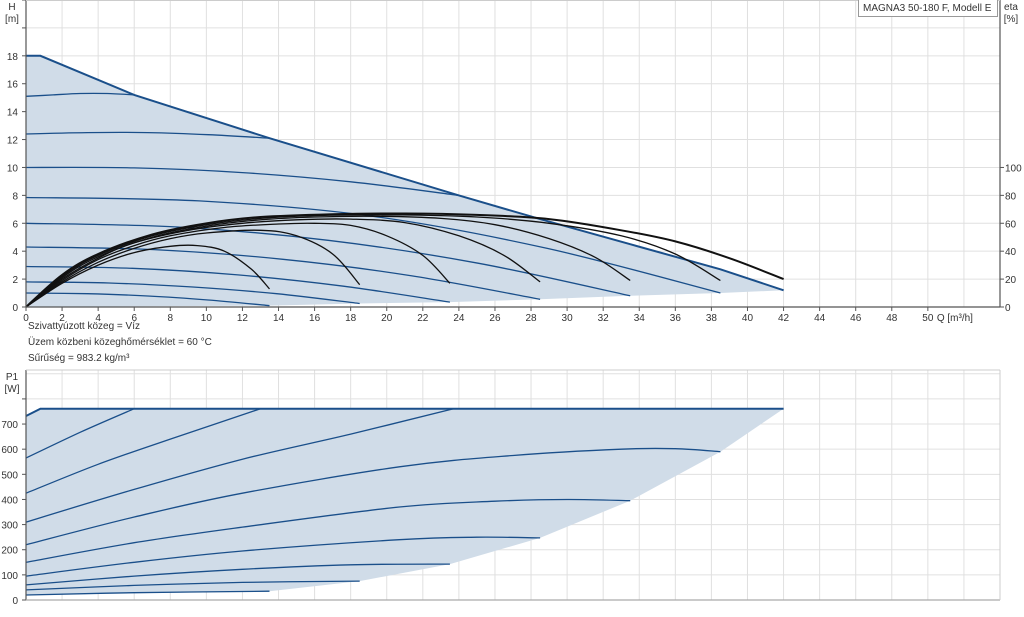 This screenshot has width=1024, height=617. Describe the element at coordinates (1011, 252) in the screenshot. I see `y2-tick-label: 40` at that location.